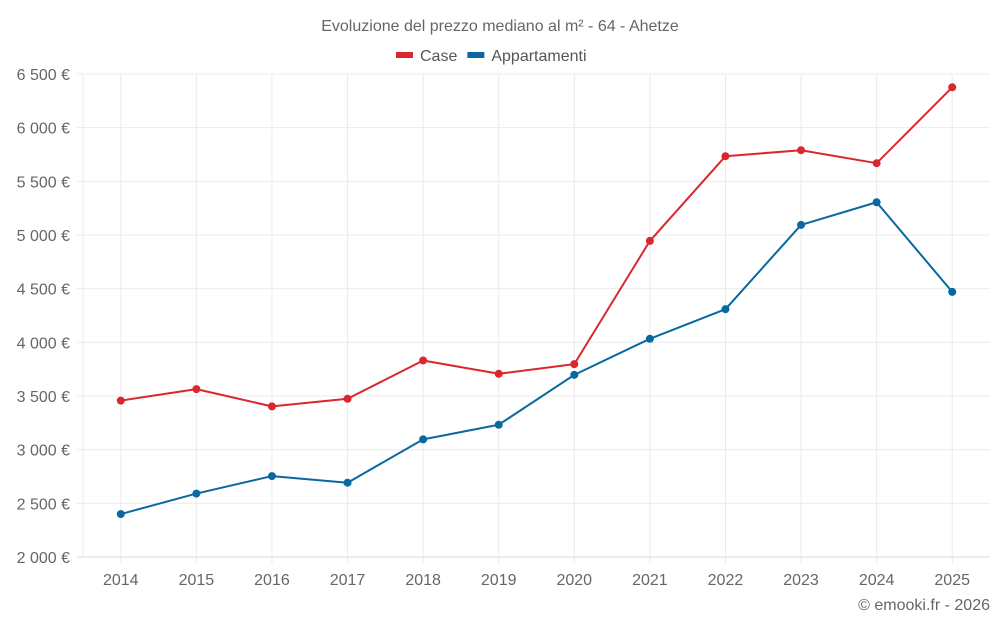 This screenshot has width=1000, height=625. Describe the element at coordinates (272, 580) in the screenshot. I see `x-tick-label: 2016` at that location.